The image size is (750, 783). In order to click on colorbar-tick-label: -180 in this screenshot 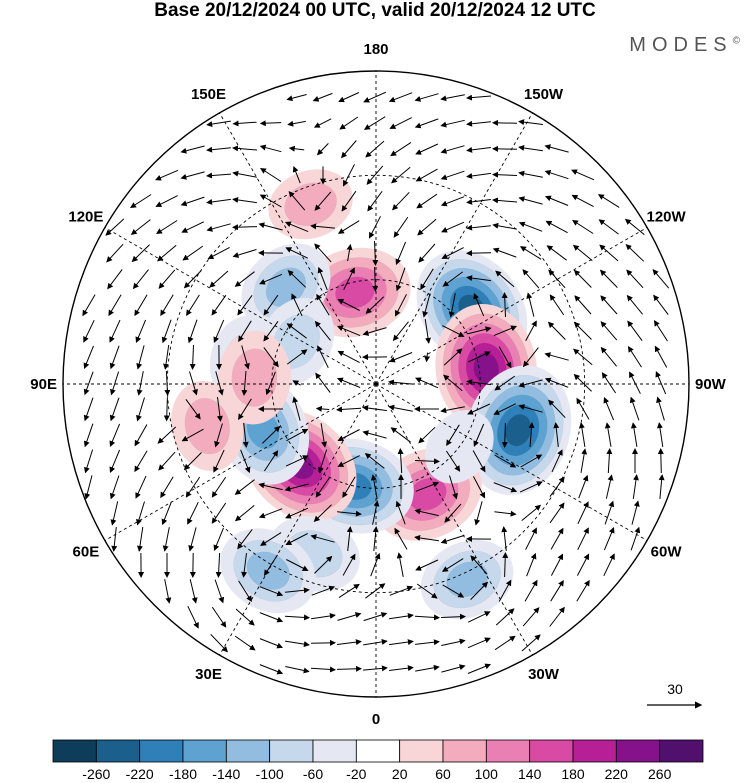, I will do `click(183, 774)`.